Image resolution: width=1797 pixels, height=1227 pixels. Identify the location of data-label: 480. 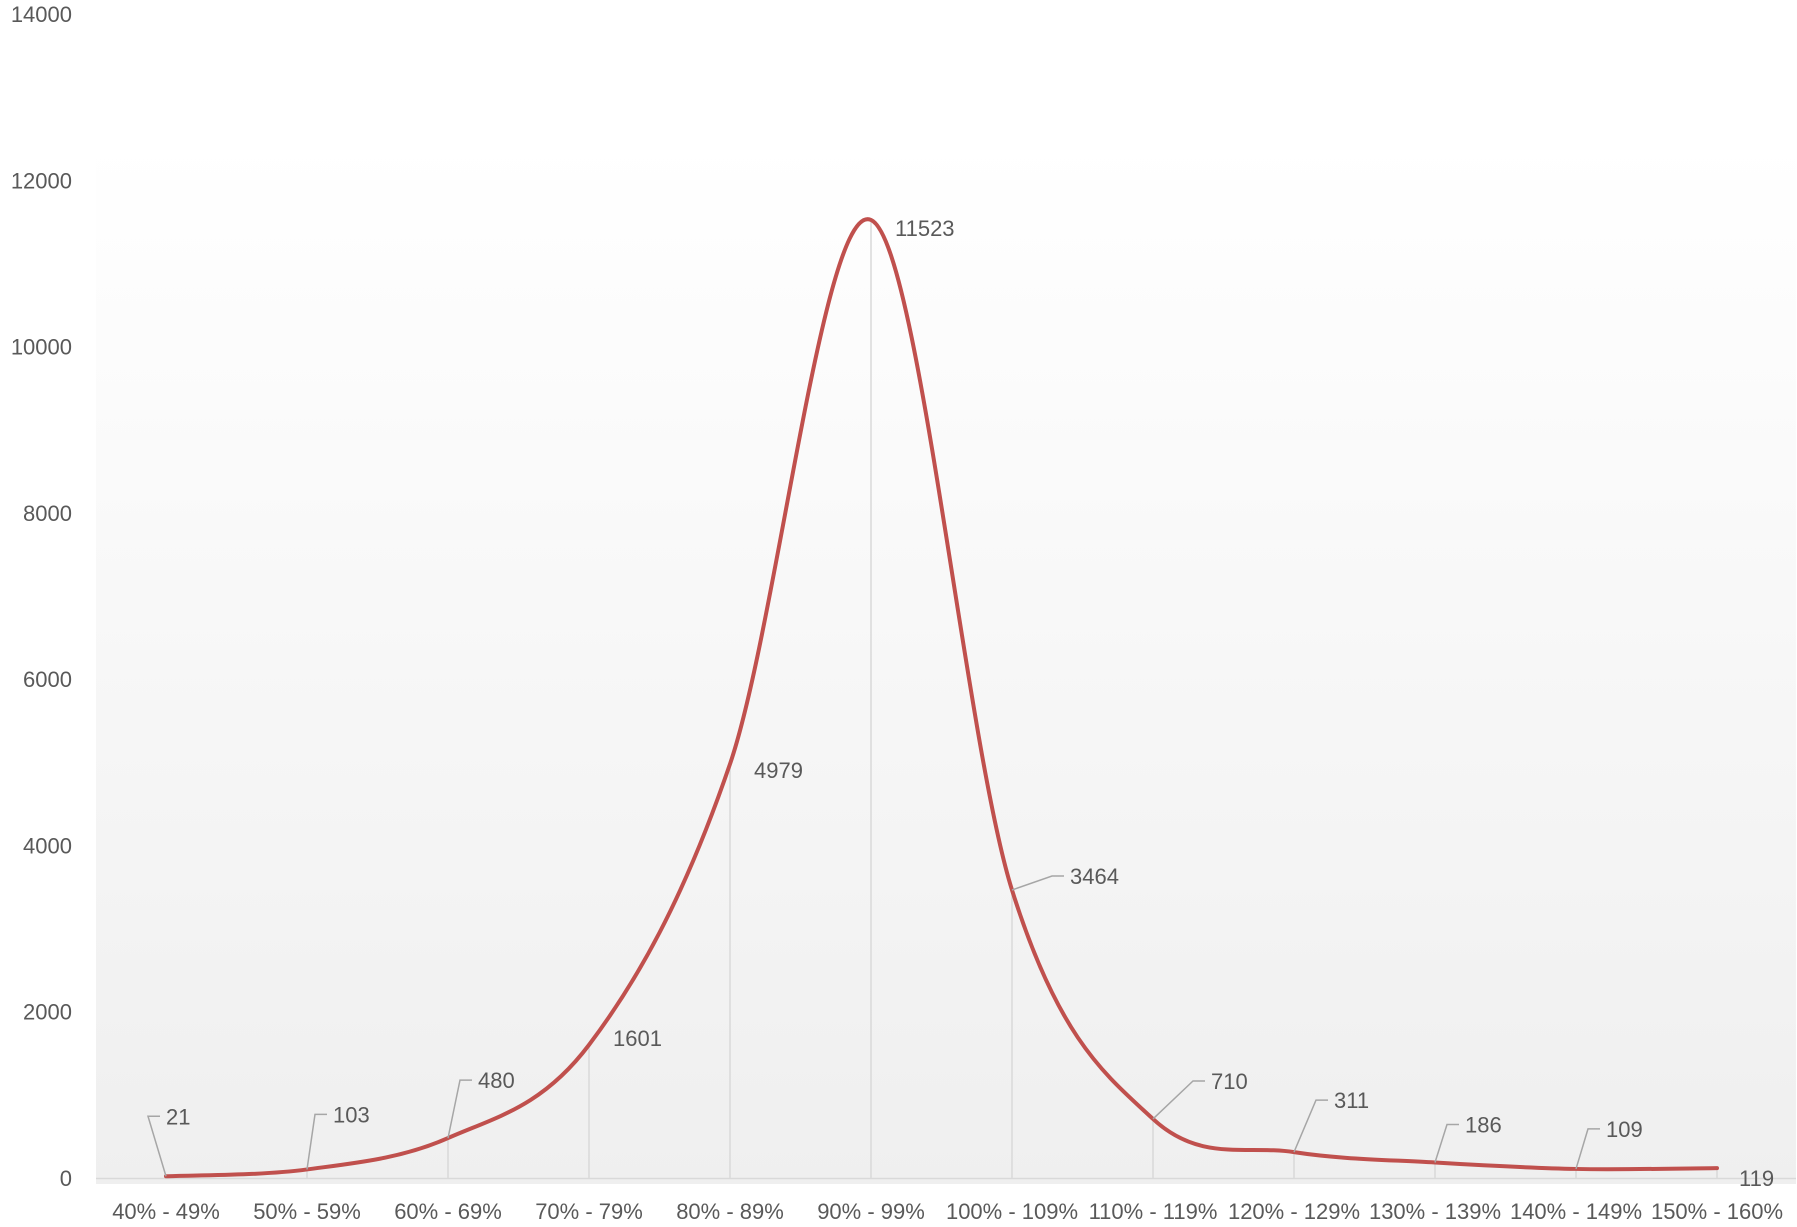
(496, 1080).